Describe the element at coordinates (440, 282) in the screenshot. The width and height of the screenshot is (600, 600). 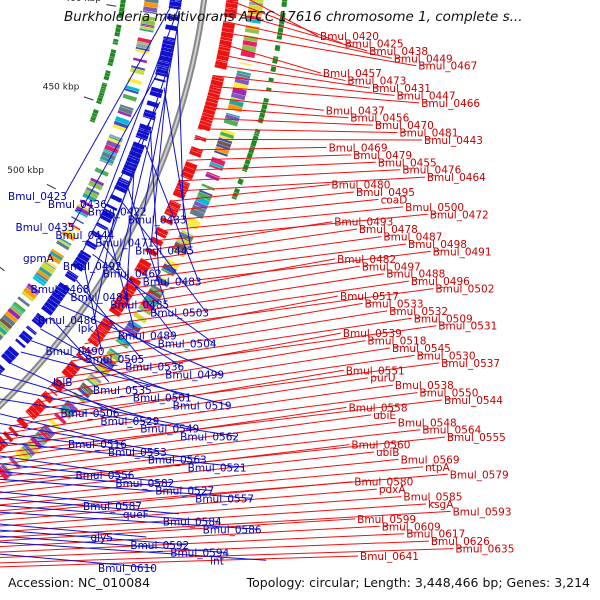
I see `gene-label: Bmul_0496` at that location.